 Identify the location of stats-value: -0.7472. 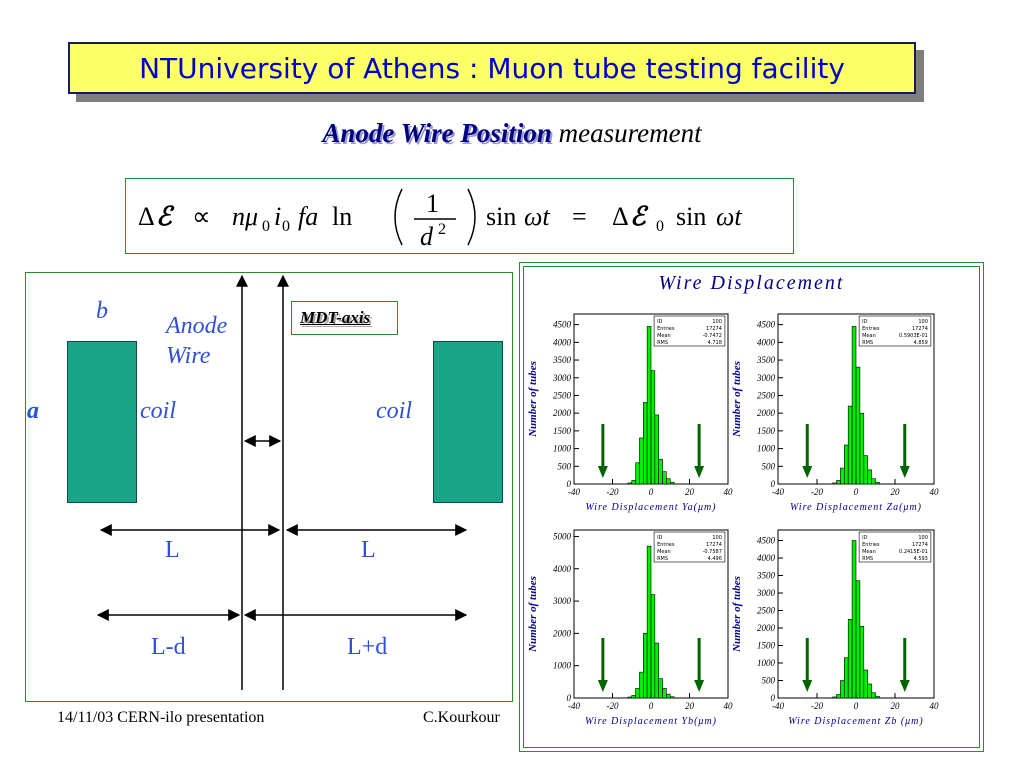
(712, 336).